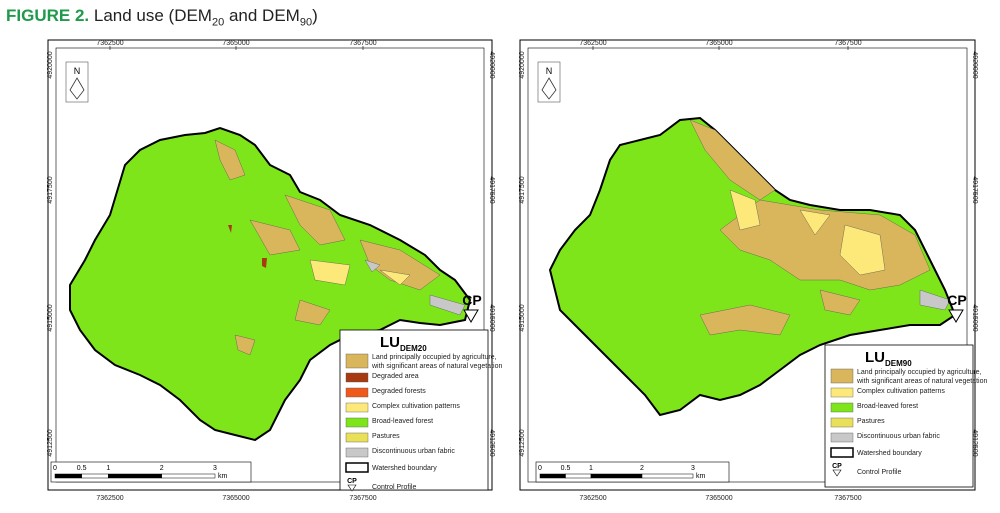  Describe the element at coordinates (491, 442) in the screenshot. I see `y-coord-right: 4912500` at that location.